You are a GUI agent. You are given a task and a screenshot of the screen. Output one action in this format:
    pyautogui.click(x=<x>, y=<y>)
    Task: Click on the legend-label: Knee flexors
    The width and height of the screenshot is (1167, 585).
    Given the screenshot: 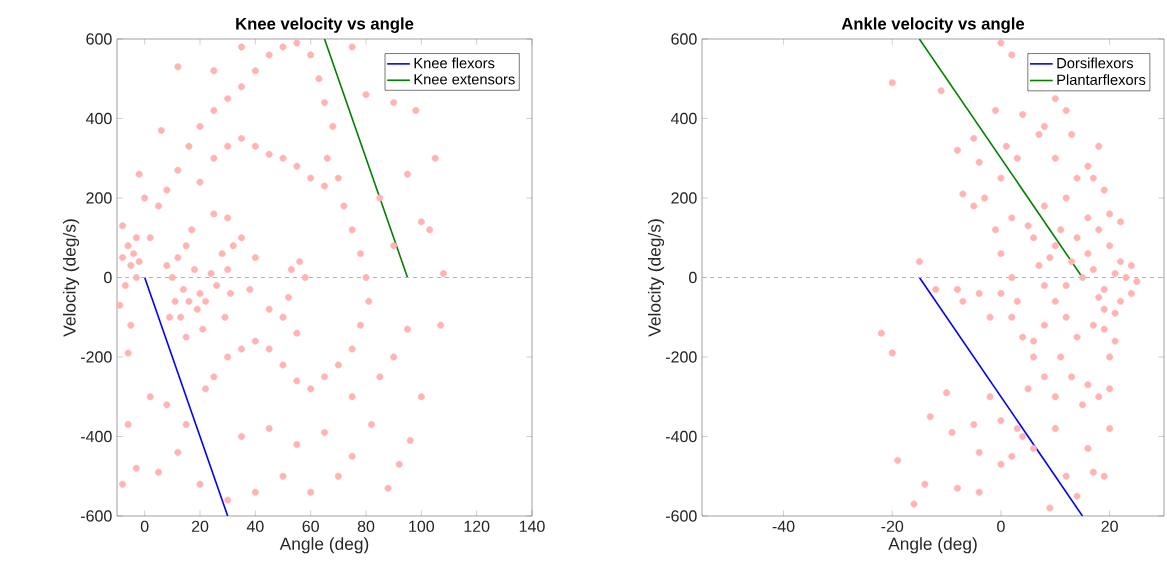 What is the action you would take?
    pyautogui.click(x=454, y=63)
    